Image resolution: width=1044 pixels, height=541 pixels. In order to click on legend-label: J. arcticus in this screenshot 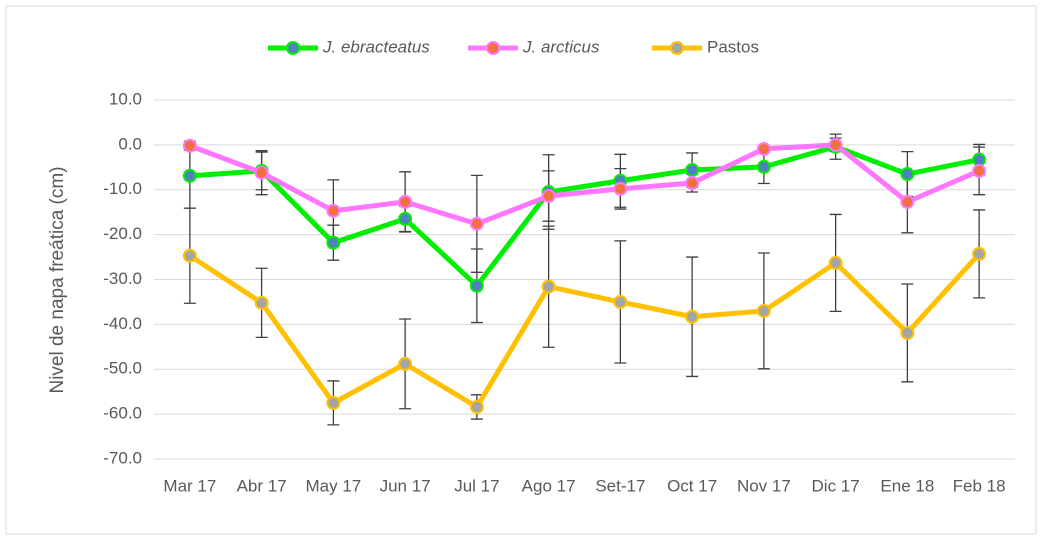, I will do `click(561, 46)`.